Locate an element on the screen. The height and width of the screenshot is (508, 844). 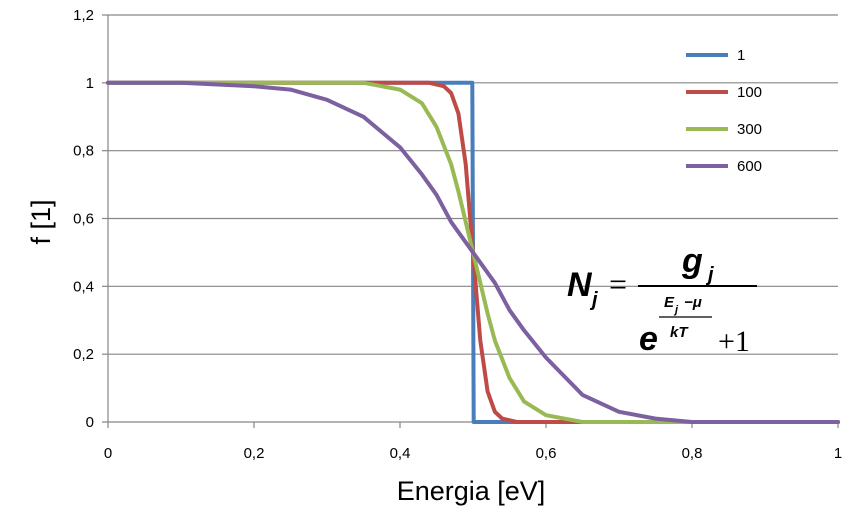
formula-exponent-numerator-subscript: j is located at coordinates (676, 310).